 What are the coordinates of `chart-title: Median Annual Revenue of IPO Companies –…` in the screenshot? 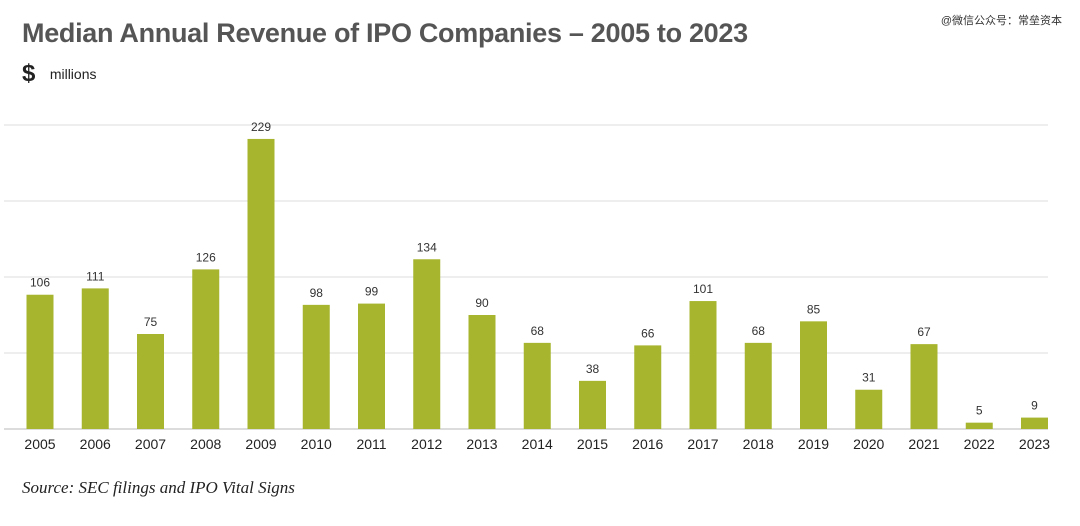 It's located at (385, 33).